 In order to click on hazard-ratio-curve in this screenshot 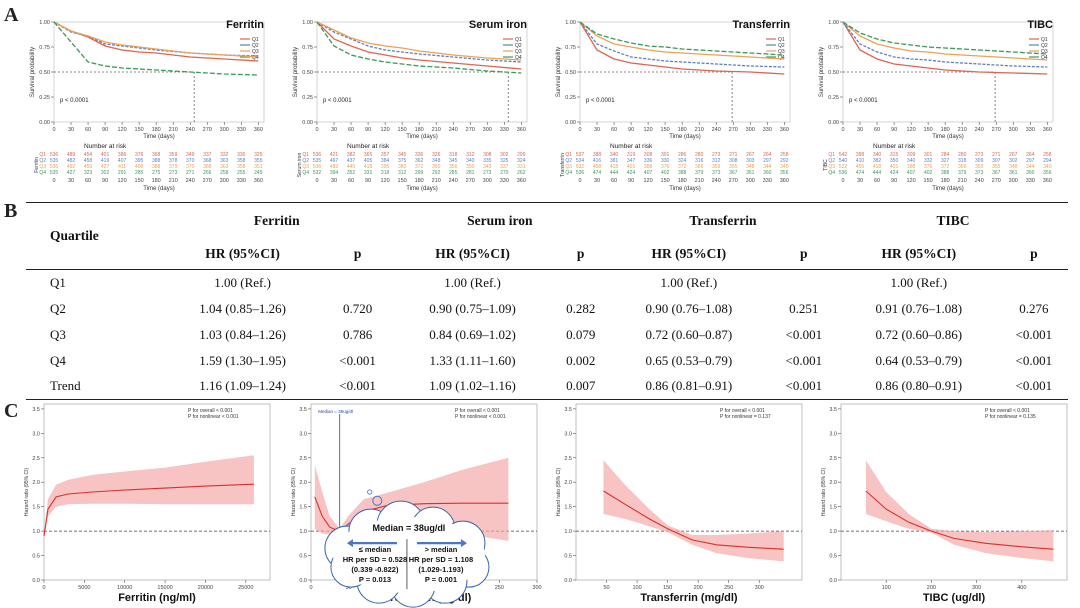, I will do `click(693, 520)`.